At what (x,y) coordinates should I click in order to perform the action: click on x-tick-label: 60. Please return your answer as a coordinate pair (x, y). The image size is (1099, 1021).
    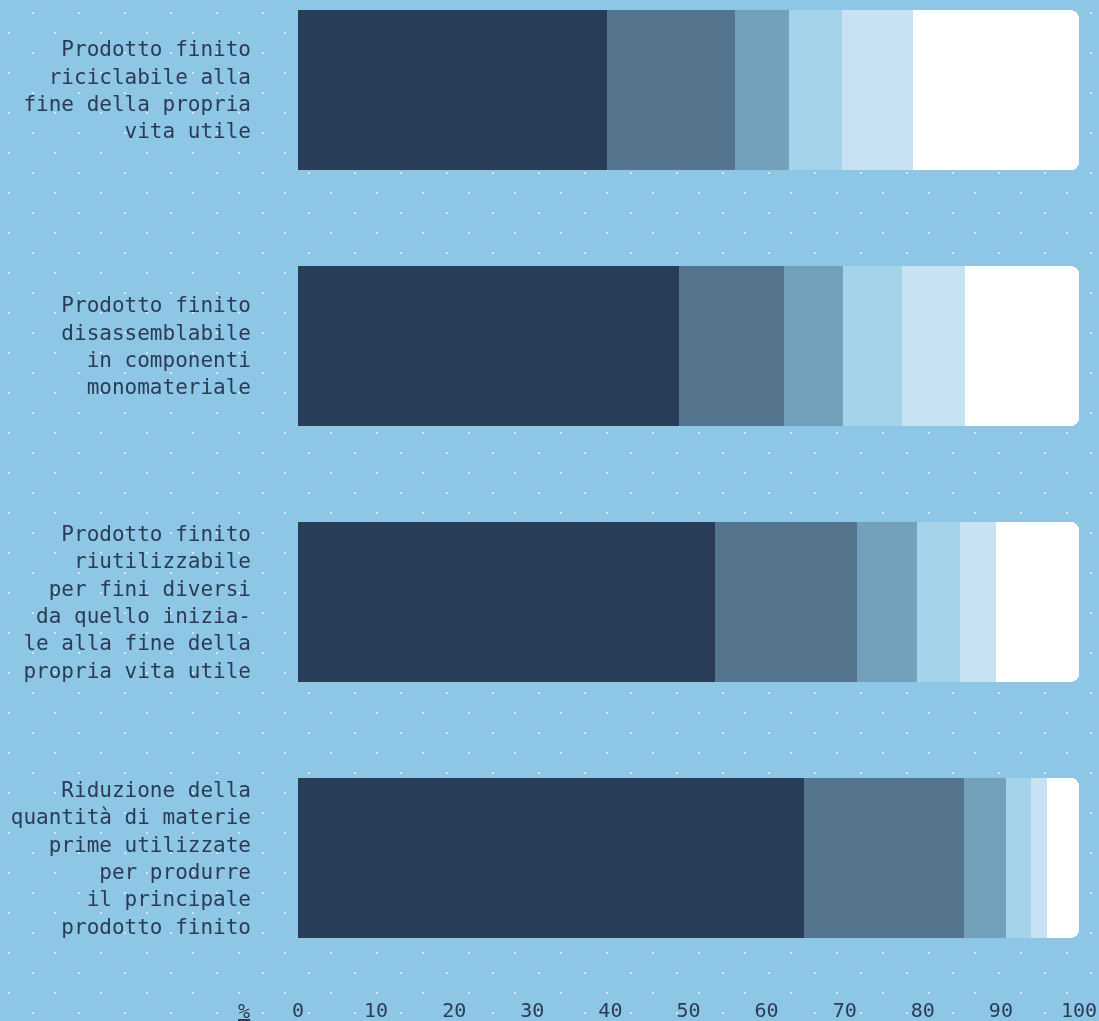
    Looking at the image, I should click on (766, 1009).